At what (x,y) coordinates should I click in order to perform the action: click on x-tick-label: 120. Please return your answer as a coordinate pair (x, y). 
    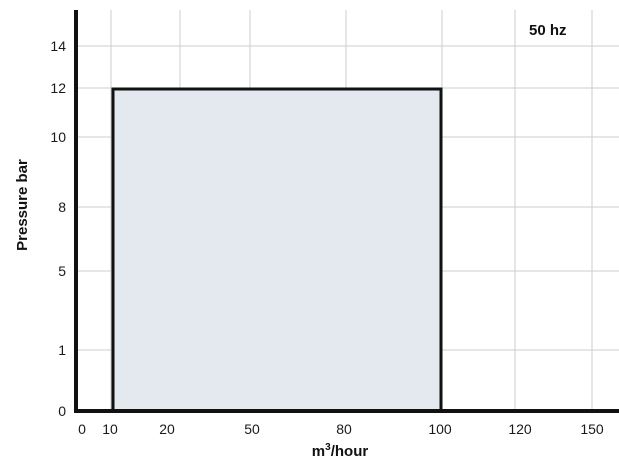
    Looking at the image, I should click on (520, 429).